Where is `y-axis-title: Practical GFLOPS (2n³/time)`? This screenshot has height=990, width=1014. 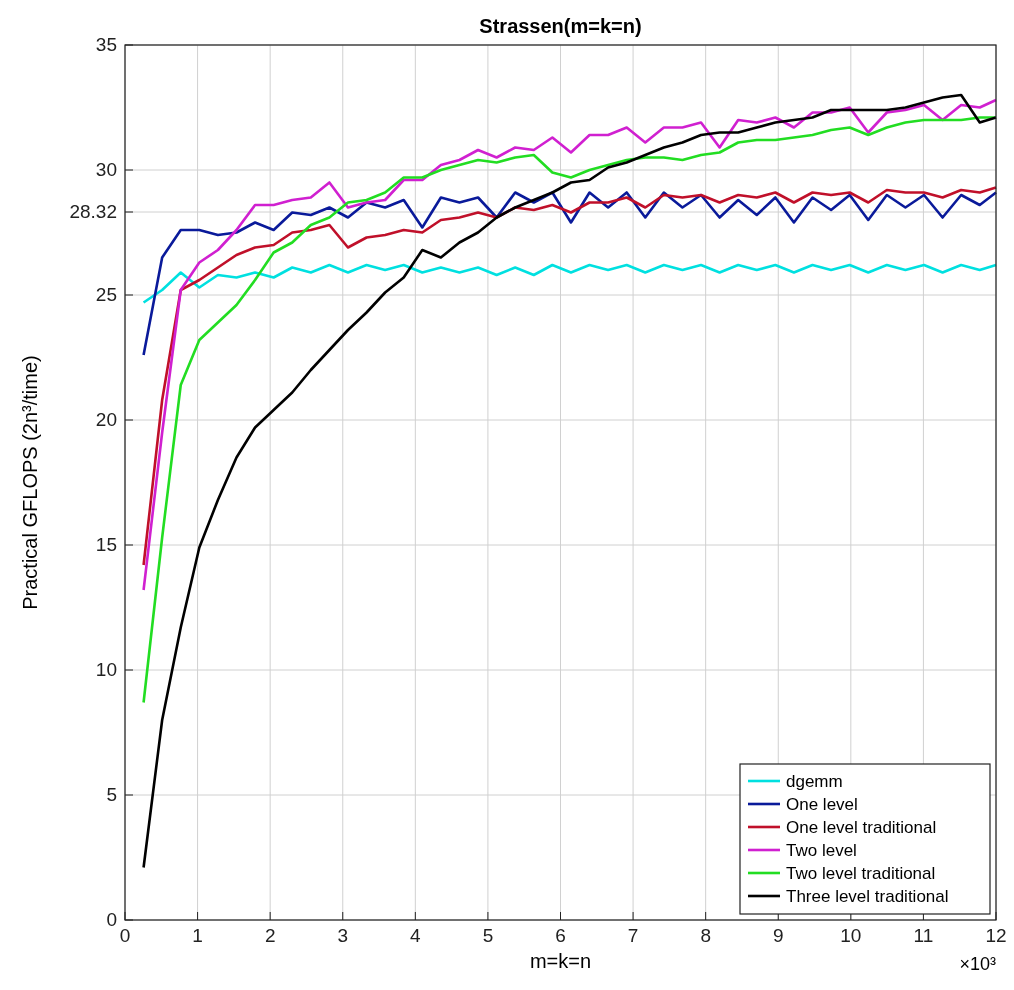
y-axis-title: Practical GFLOPS (2n³/time) is located at coordinates (30, 482).